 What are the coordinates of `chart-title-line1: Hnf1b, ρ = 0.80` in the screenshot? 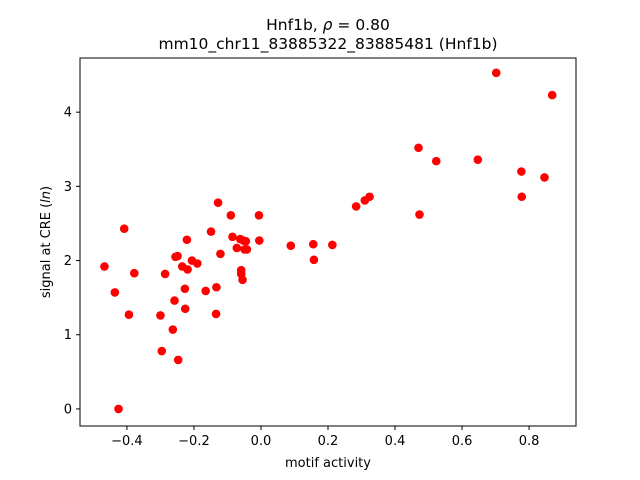 It's located at (328, 25).